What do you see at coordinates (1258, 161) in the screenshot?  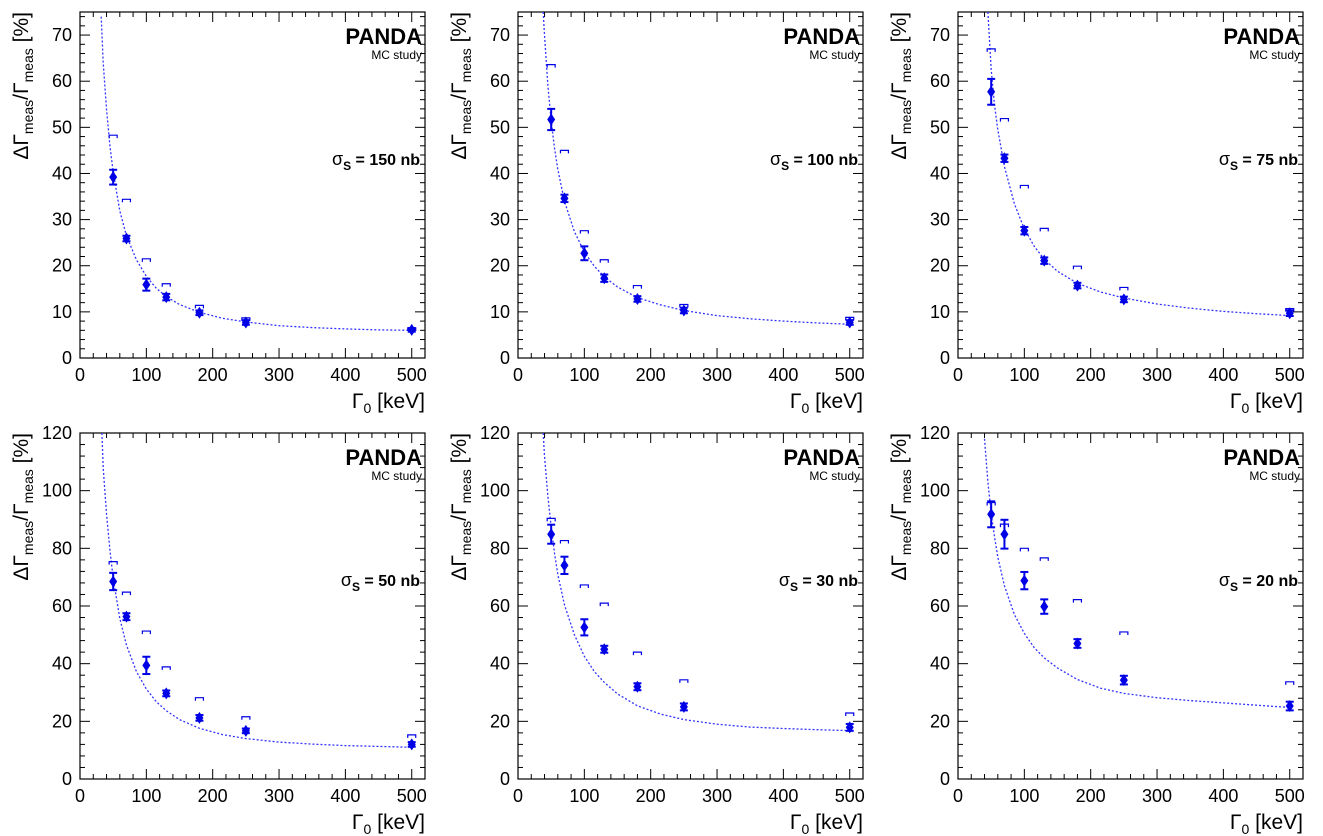 I see `sigma-label: σS = 75 nb` at bounding box center [1258, 161].